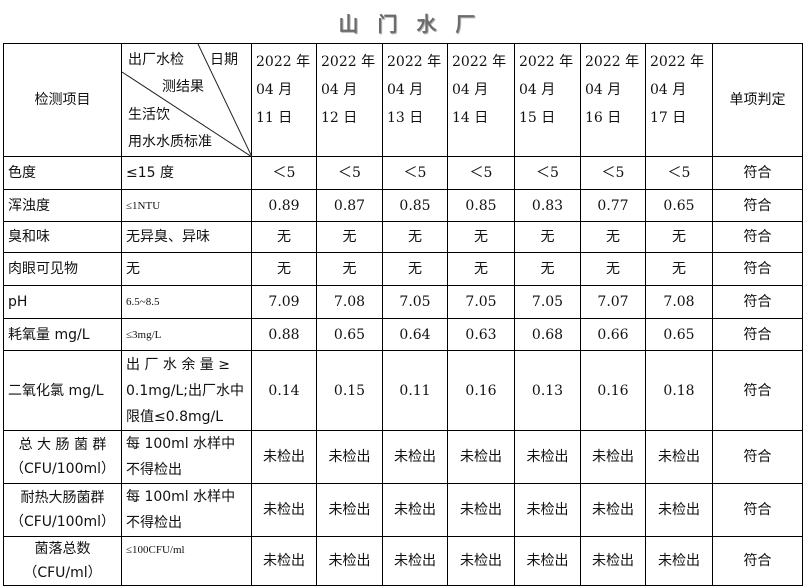 The width and height of the screenshot is (808, 586). I want to click on header-diag-bottom-2: 用水水质标准, so click(170, 142).